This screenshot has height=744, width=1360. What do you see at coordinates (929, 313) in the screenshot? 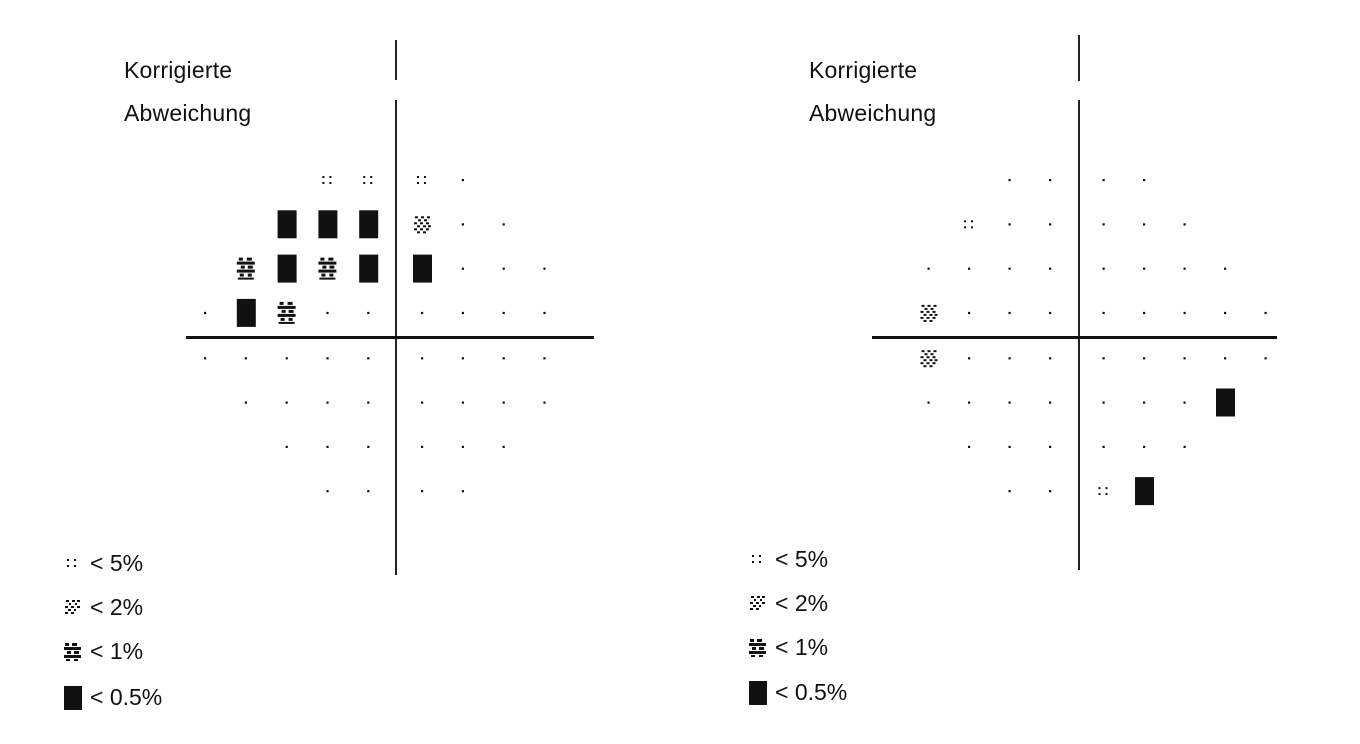
I see `p2-point` at bounding box center [929, 313].